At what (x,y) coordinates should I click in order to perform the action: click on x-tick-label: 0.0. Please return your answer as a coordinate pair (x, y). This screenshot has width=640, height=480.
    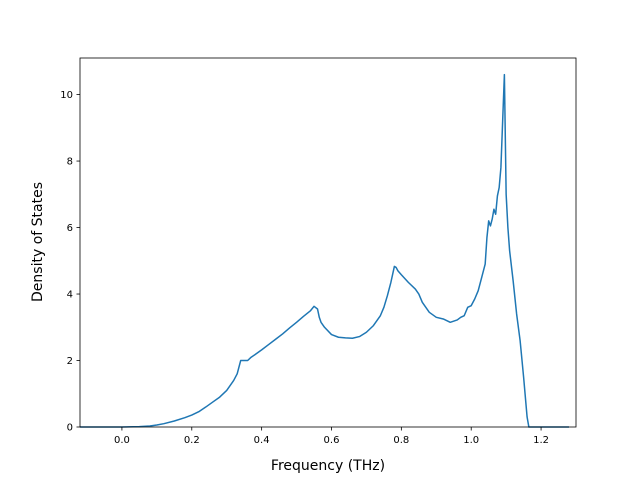
    Looking at the image, I should click on (122, 440).